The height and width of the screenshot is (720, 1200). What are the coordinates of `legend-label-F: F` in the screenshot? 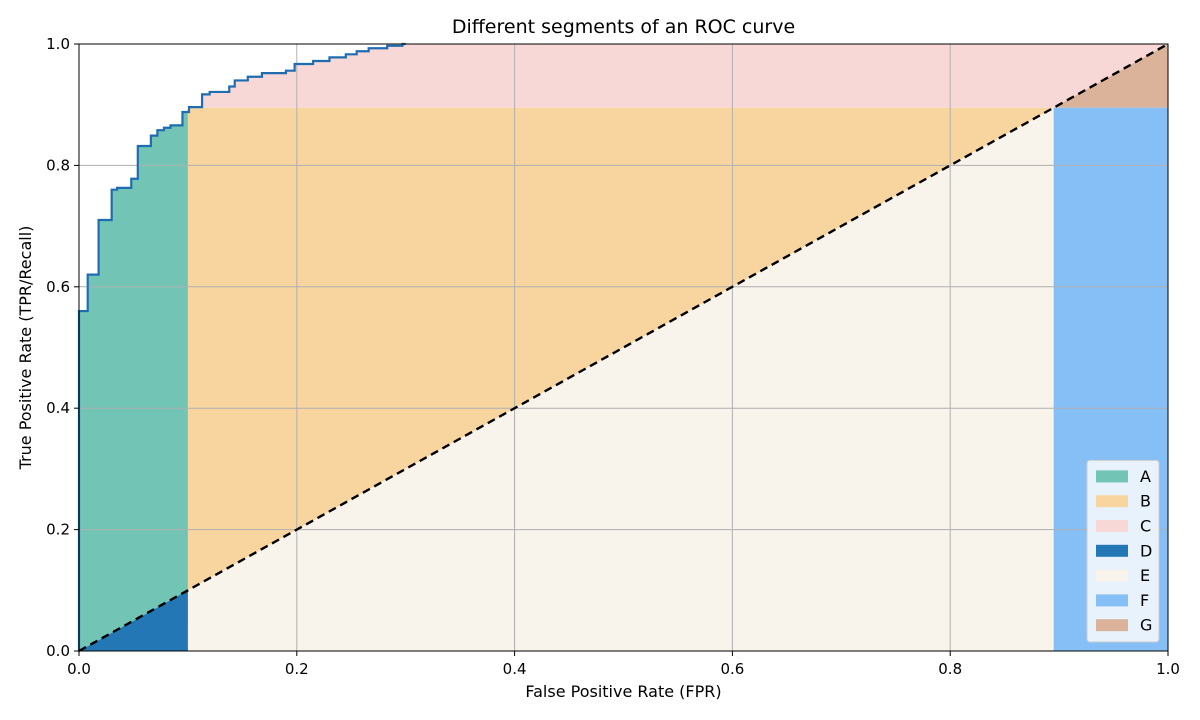 It's located at (1144, 600).